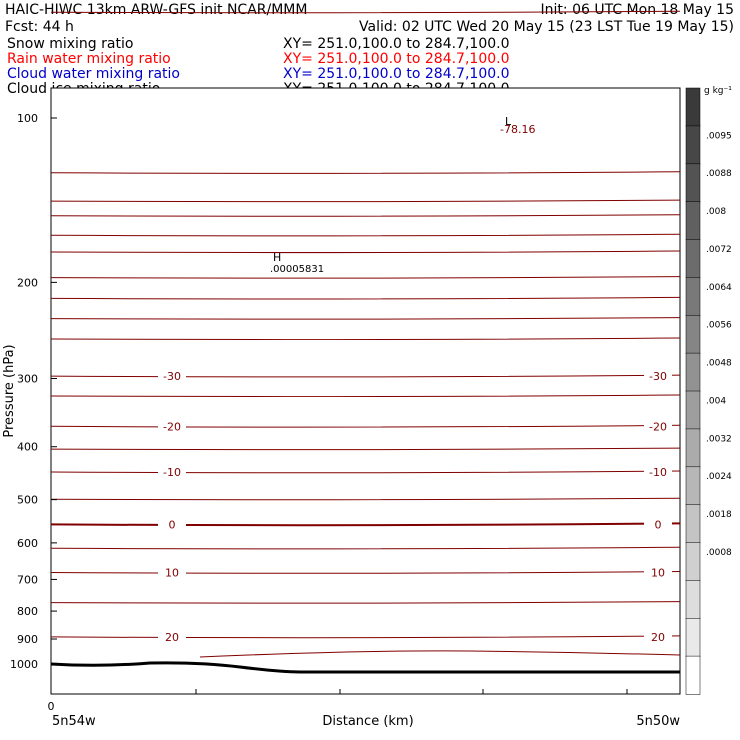 This screenshot has width=740, height=740. What do you see at coordinates (39, 27) in the screenshot?
I see `title-left-line2: Fcst: 44 h` at bounding box center [39, 27].